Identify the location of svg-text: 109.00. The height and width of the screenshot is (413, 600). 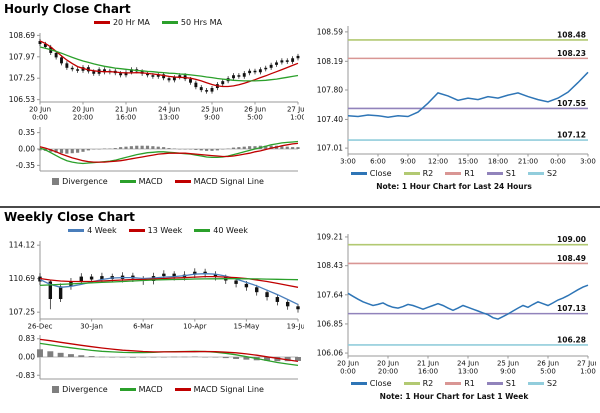
(571, 239).